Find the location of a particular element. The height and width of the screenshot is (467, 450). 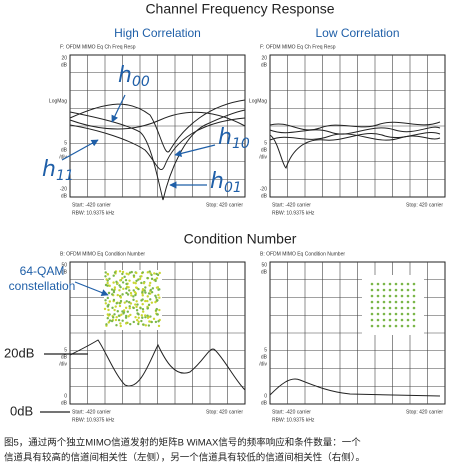

panel-subtitle: Low Correlation is located at coordinates (357, 33).